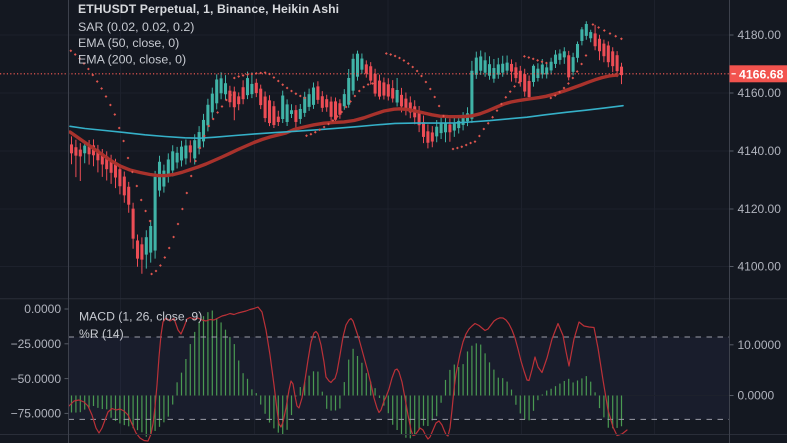 The image size is (787, 443). What do you see at coordinates (760, 267) in the screenshot?
I see `svg-text: 4100.00` at bounding box center [760, 267].